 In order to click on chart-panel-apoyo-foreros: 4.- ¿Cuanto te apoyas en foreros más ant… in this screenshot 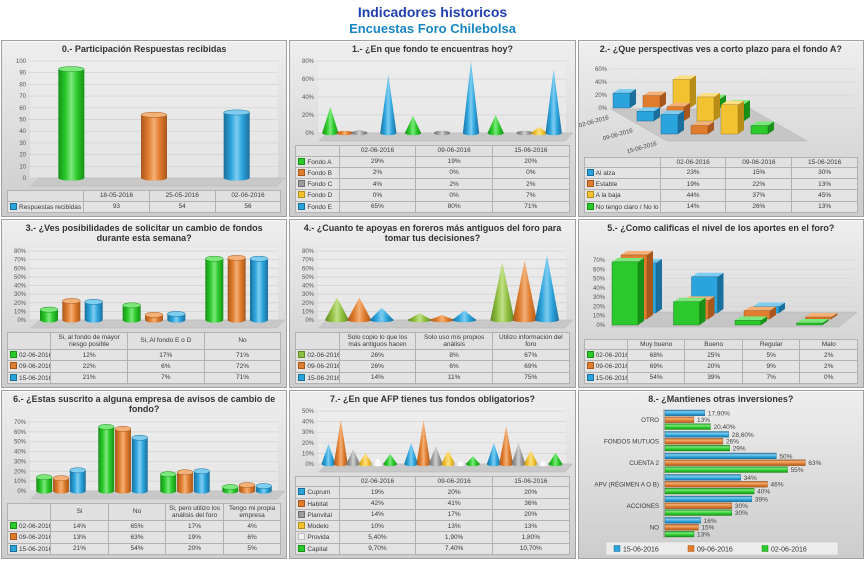, I will do `click(432, 303)`.